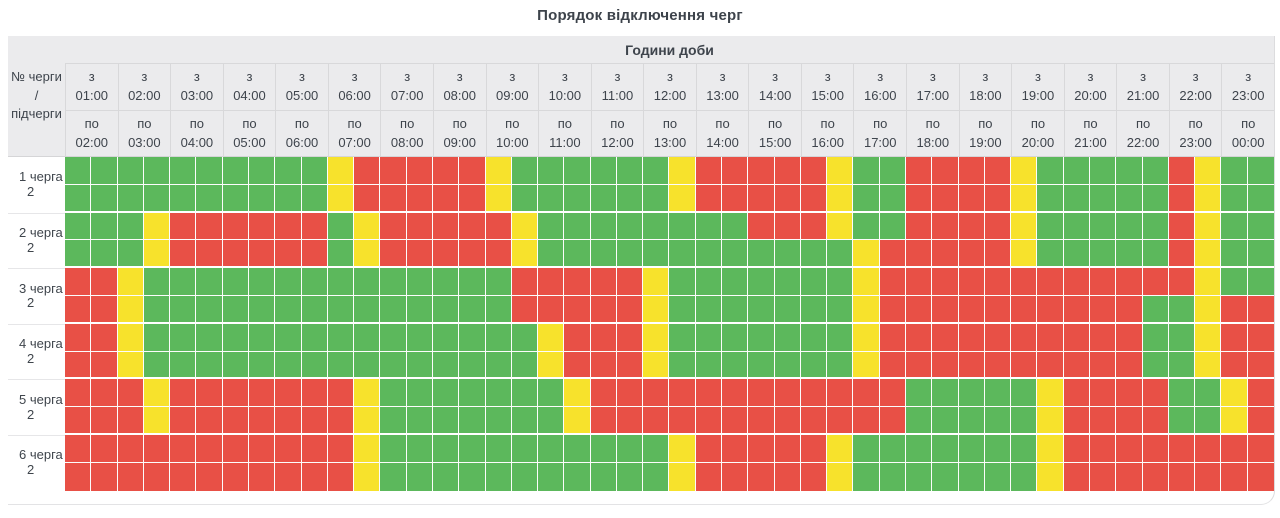 The width and height of the screenshot is (1280, 518). Describe the element at coordinates (36, 114) in the screenshot. I see `corner-line-3: підчерги` at that location.